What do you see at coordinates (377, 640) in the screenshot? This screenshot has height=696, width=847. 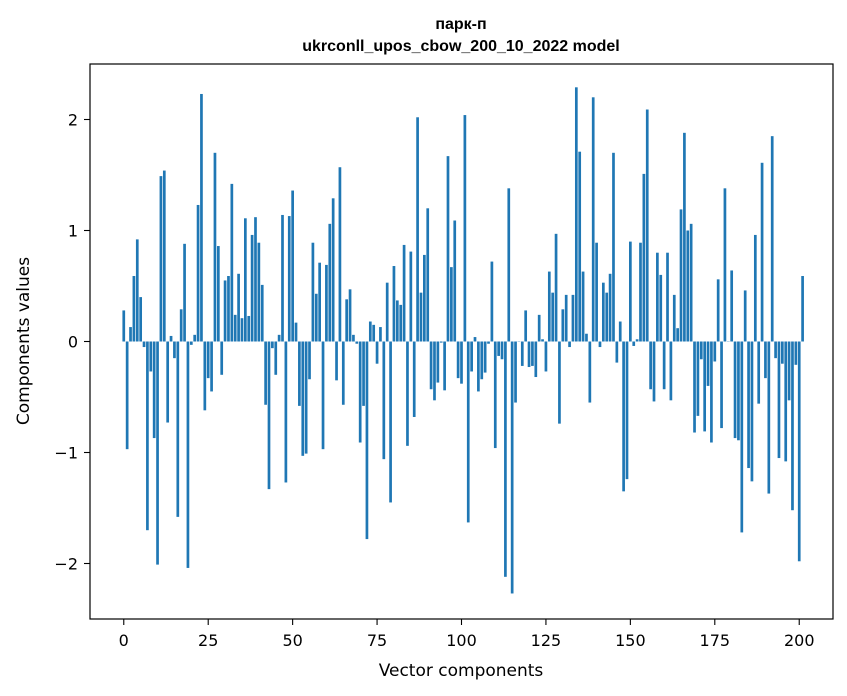 I see `x-tick-label: 75` at bounding box center [377, 640].